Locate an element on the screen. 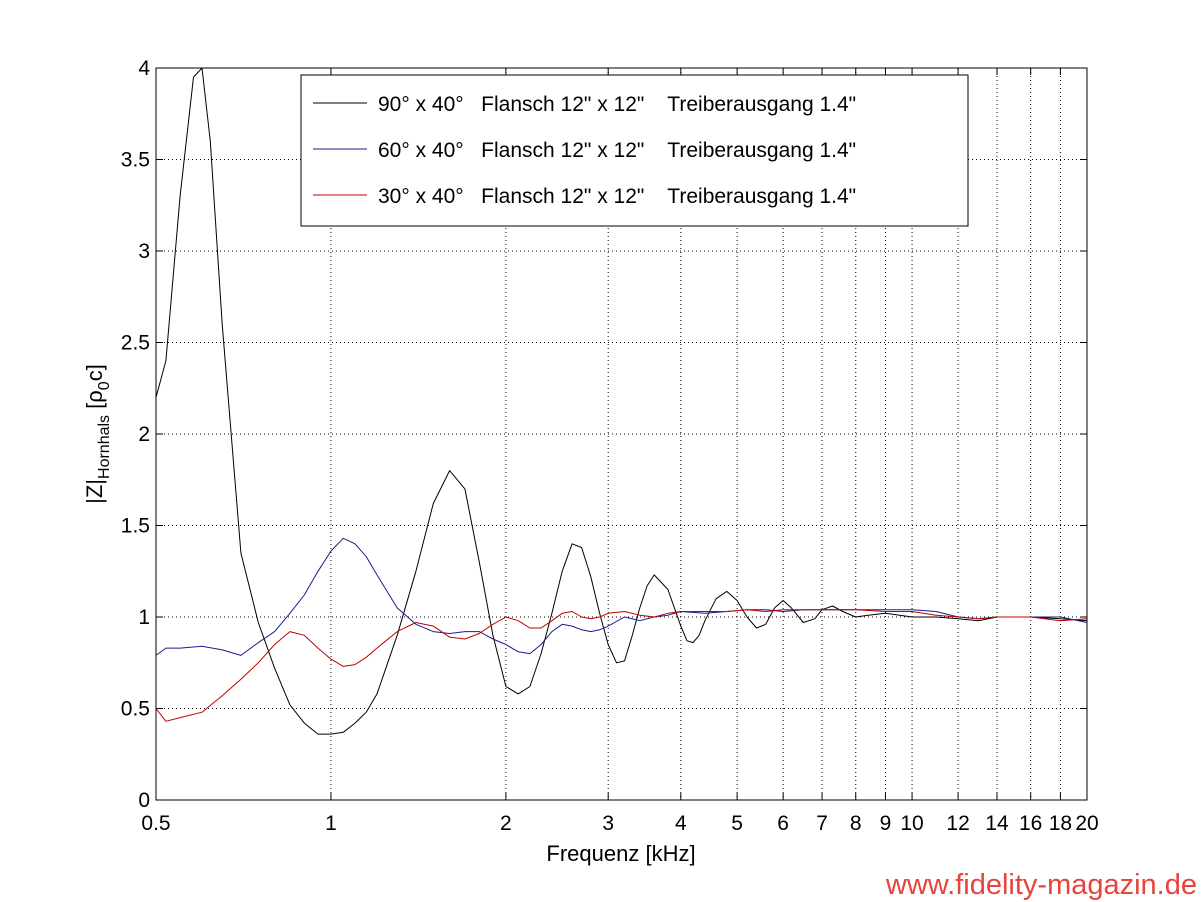 The image size is (1201, 902). y-tick-label: 0 is located at coordinates (144, 800).